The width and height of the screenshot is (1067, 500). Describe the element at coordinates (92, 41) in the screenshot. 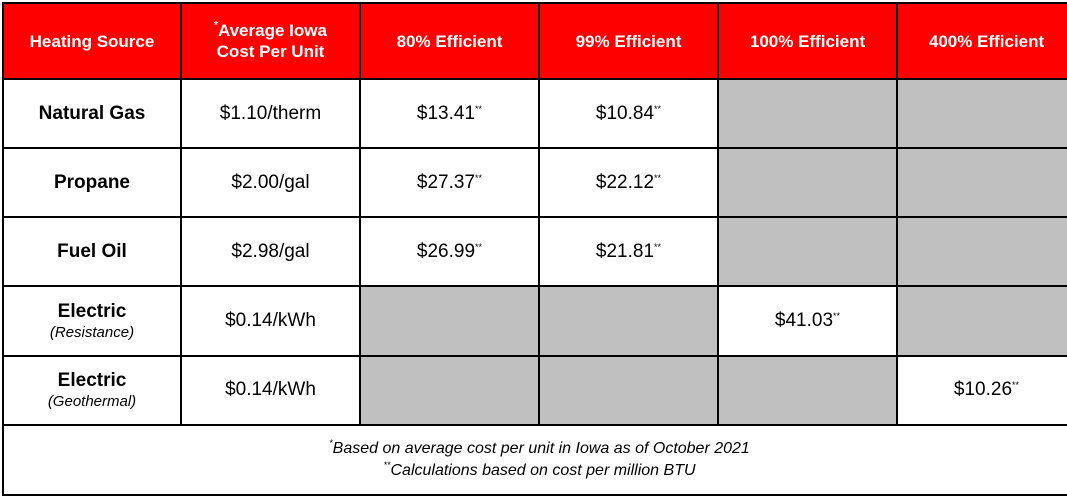

I see `header-heating-source: Heating Source` at that location.